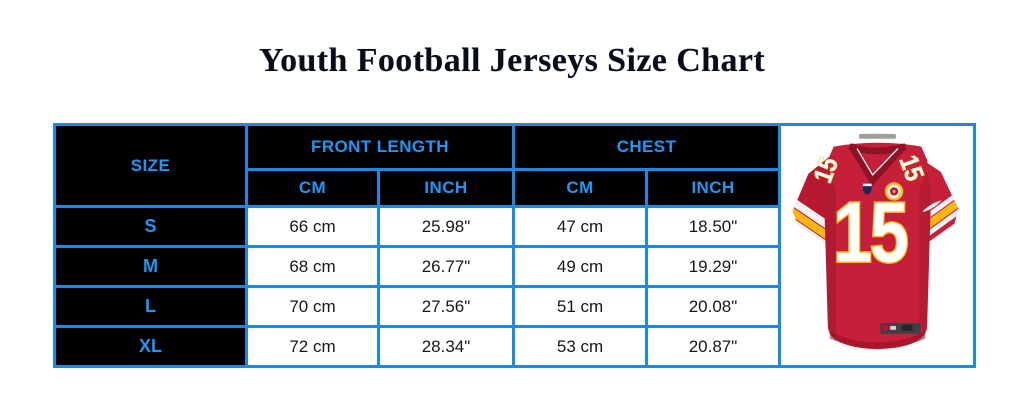  I want to click on subheader-chest-cm: CM, so click(580, 188).